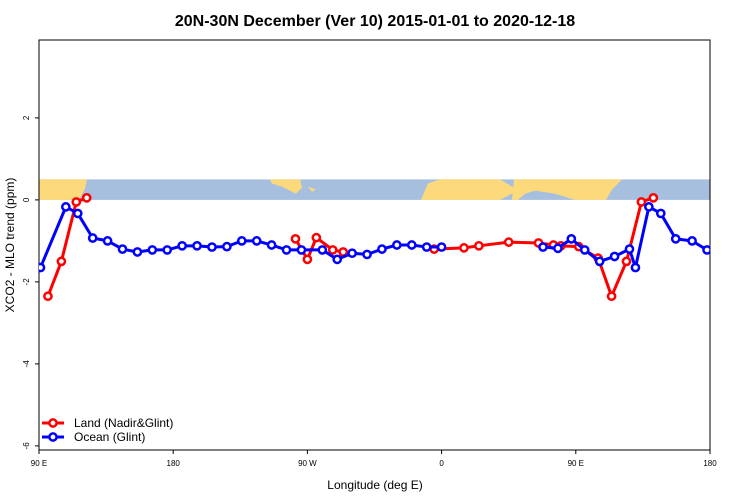  What do you see at coordinates (26, 282) in the screenshot?
I see `y-tick-label: -2` at bounding box center [26, 282].